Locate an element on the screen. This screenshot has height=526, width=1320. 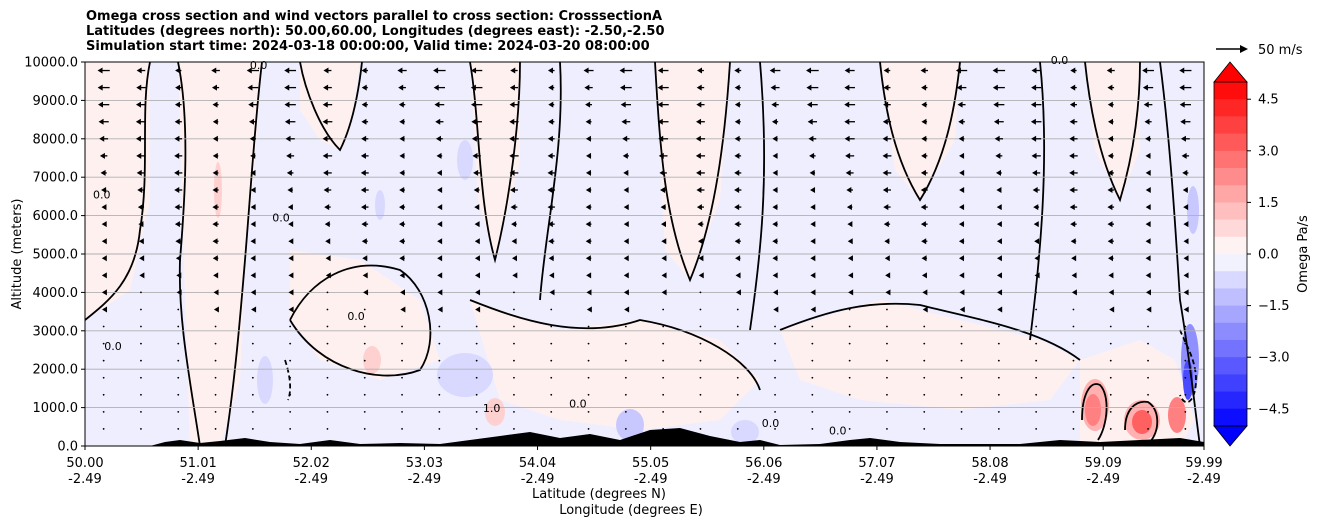
x-tick-label-longitude: -2.49 is located at coordinates (1204, 479).